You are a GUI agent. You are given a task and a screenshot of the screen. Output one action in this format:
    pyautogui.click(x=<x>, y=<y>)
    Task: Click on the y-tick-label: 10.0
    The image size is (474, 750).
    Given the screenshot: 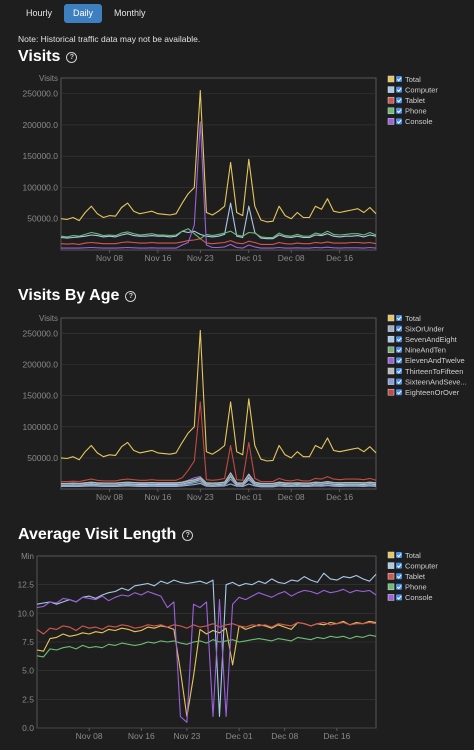 What is the action you would take?
    pyautogui.click(x=25, y=613)
    